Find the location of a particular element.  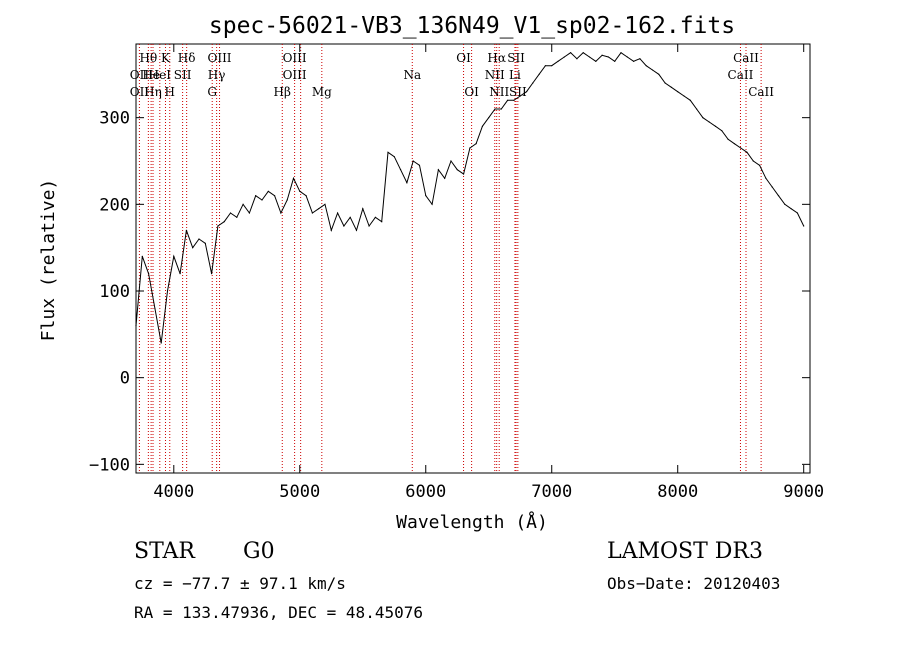

line-label: Hθ is located at coordinates (148, 58).